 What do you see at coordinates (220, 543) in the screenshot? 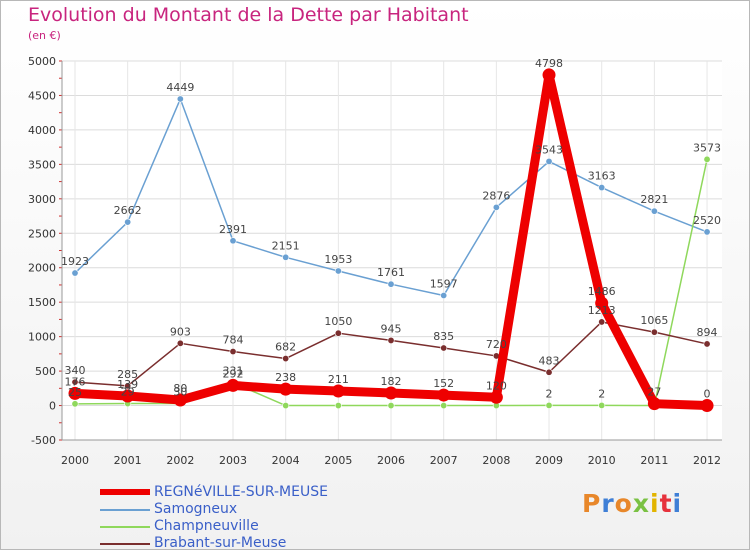
I see `legend-label: Brabant-sur-Meuse` at bounding box center [220, 543].